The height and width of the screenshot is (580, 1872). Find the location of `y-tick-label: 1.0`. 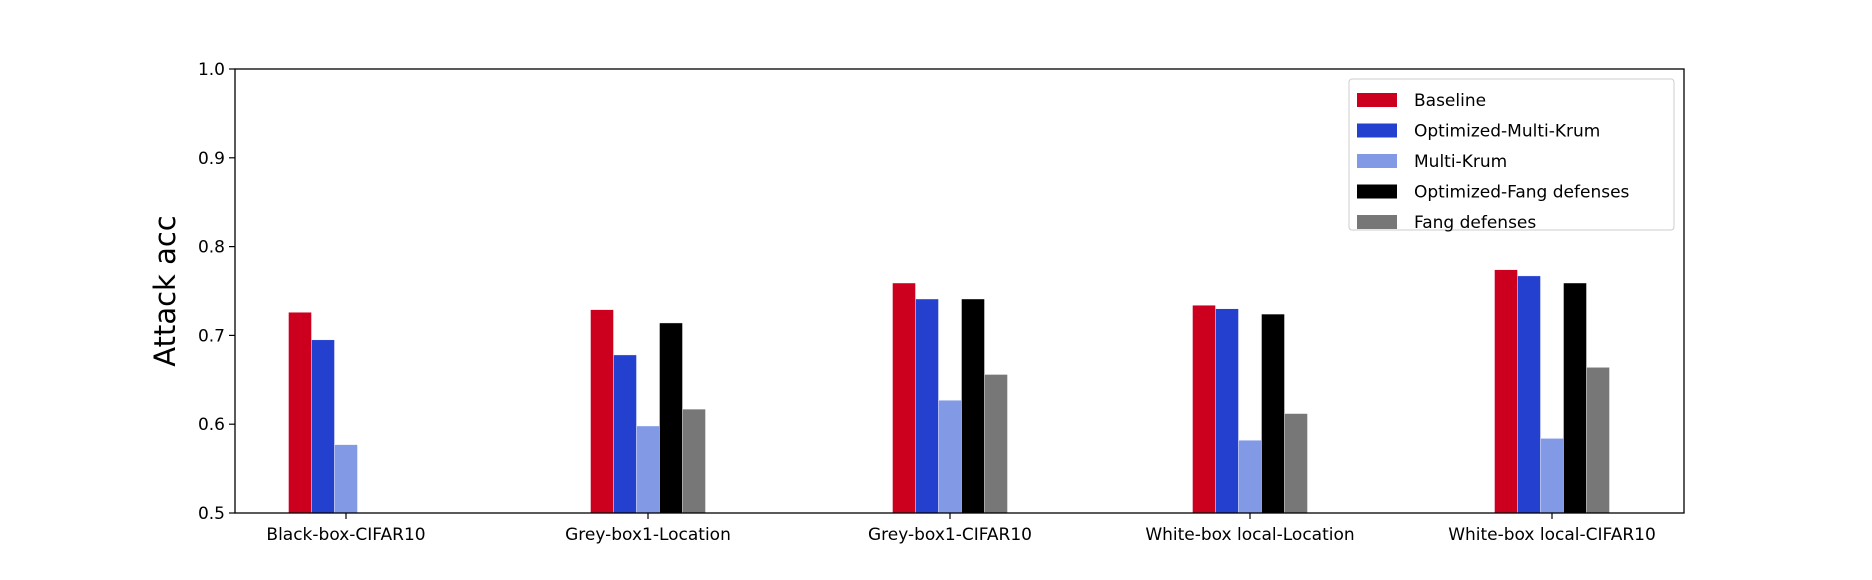

y-tick-label: 1.0 is located at coordinates (211, 70).